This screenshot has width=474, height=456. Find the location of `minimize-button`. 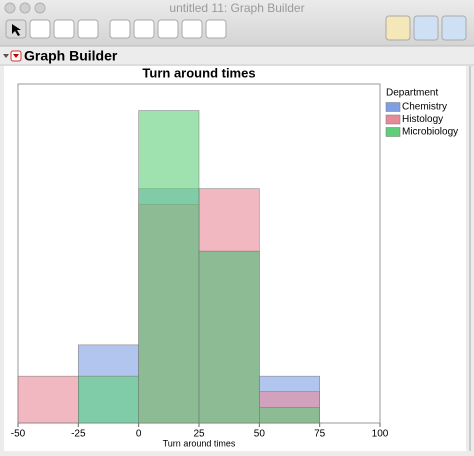

minimize-button is located at coordinates (25, 8).